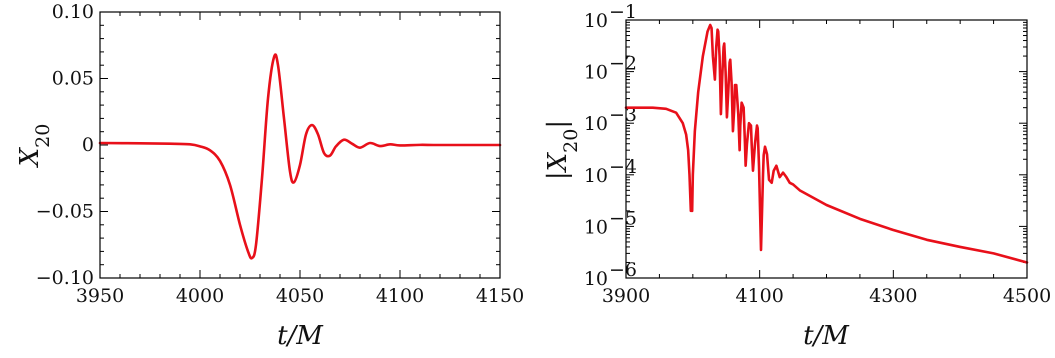  Describe the element at coordinates (73, 79) in the screenshot. I see `left-ytick-label: 0.05` at that location.